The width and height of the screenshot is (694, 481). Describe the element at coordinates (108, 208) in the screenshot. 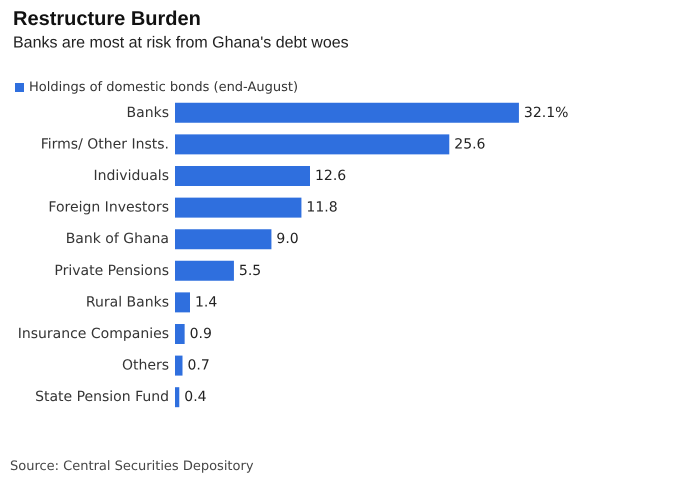

I see `y-tick-label: Foreign Investors` at that location.